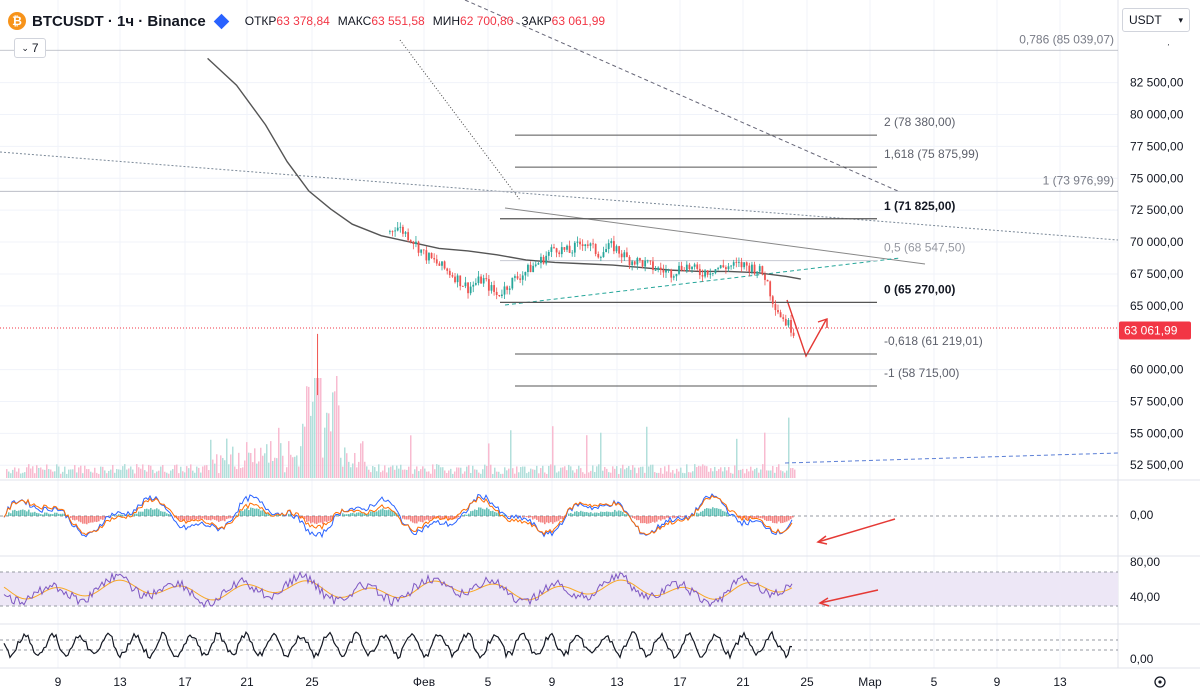  What do you see at coordinates (924, 248) in the screenshot?
I see `fib-label-3: 0,5 (68 547,50)` at bounding box center [924, 248].